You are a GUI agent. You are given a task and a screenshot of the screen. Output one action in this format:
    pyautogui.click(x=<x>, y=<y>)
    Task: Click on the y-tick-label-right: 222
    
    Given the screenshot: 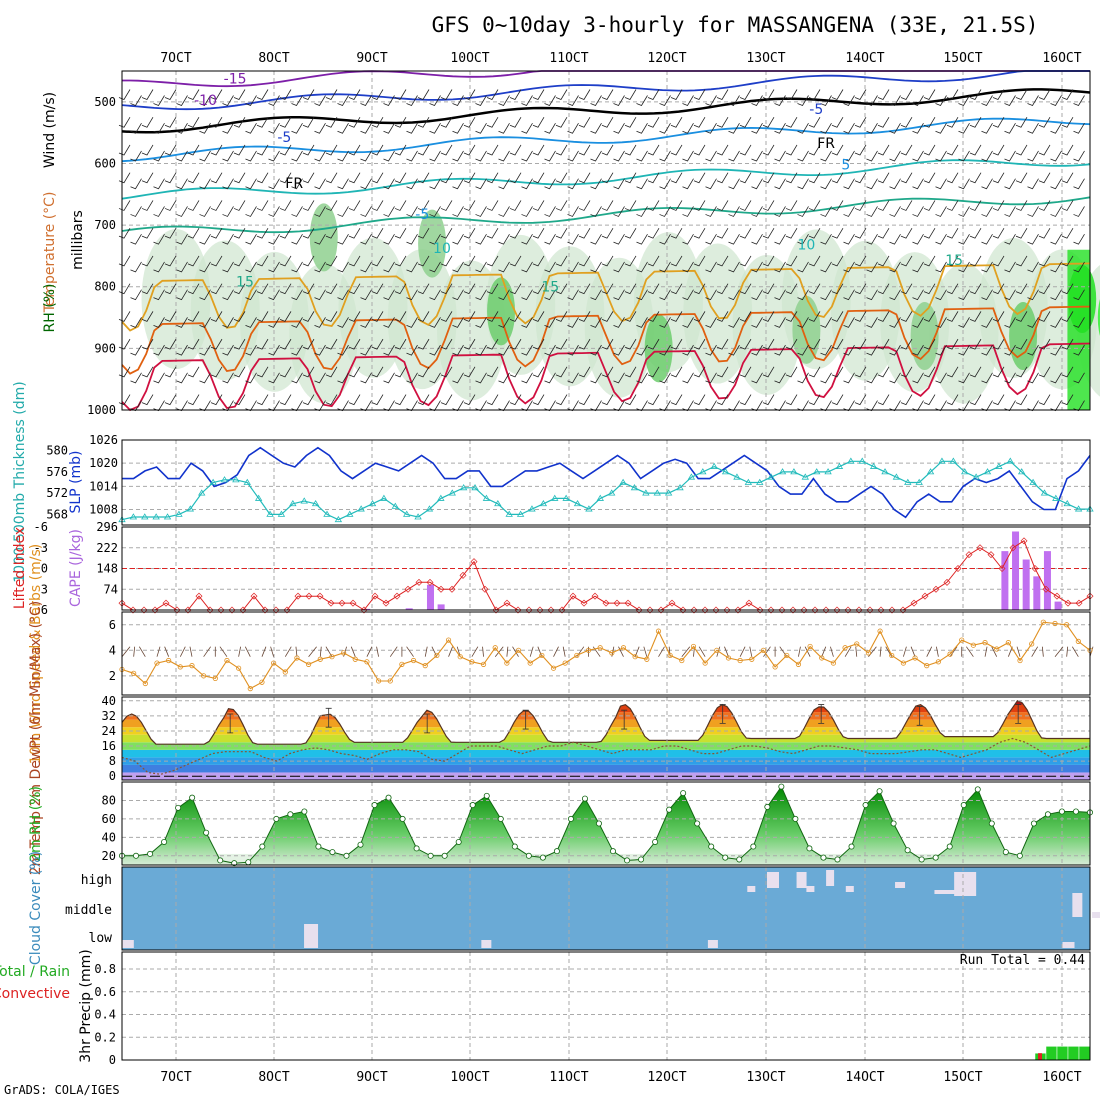 What is the action you would take?
    pyautogui.click(x=107, y=548)
    